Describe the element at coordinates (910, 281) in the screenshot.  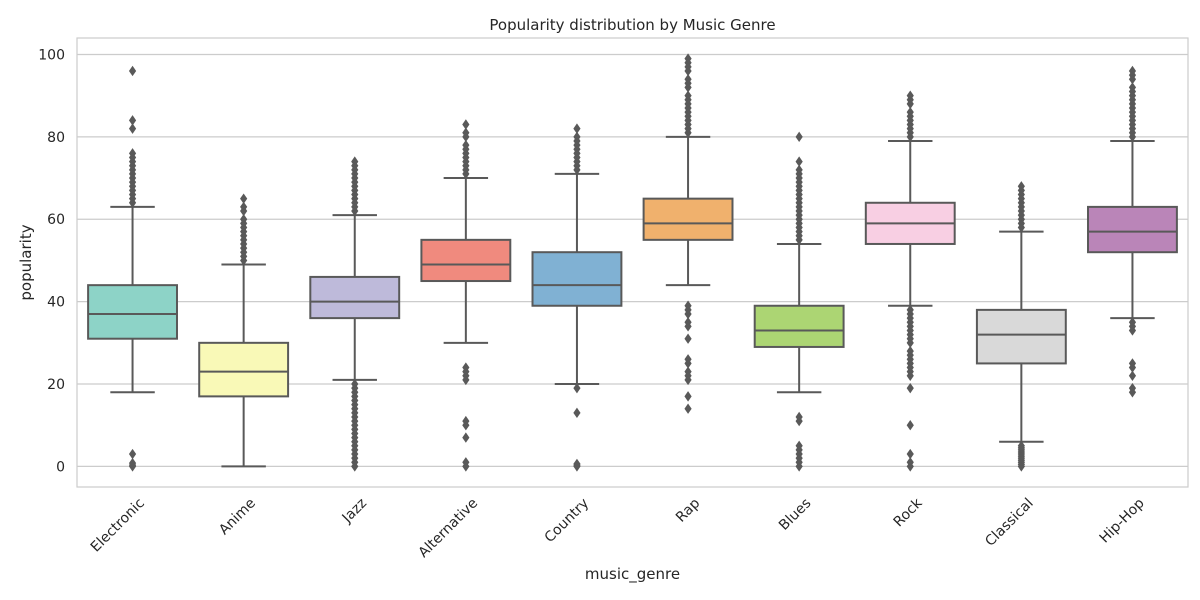
I see `box-rock` at that location.